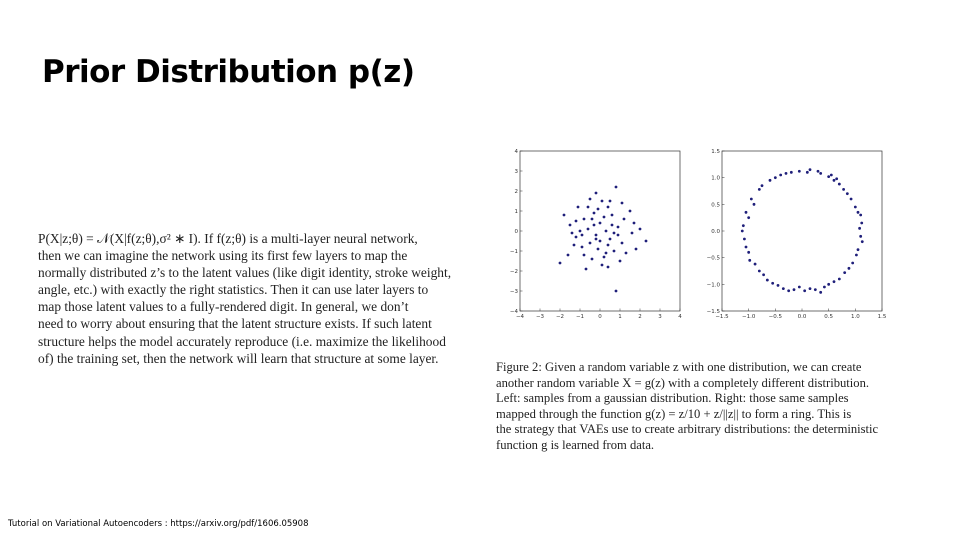 The height and width of the screenshot is (540, 960). Describe the element at coordinates (560, 317) in the screenshot. I see `x-tick-label: −2` at that location.